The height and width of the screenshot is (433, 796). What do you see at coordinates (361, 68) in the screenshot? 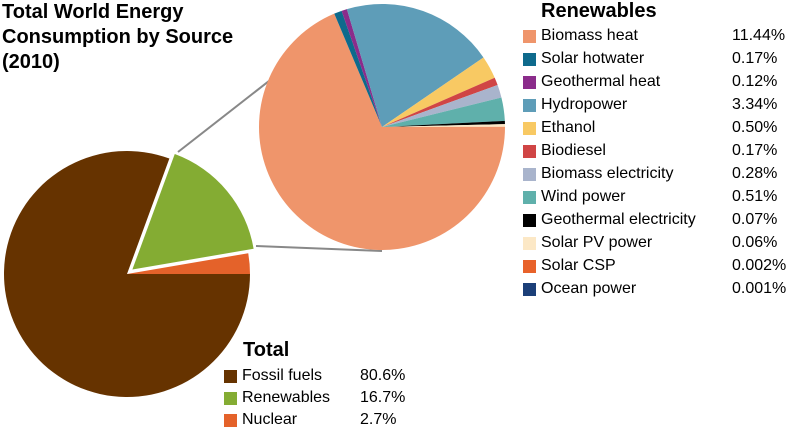
I see `slice-geothermal-heat` at bounding box center [361, 68].